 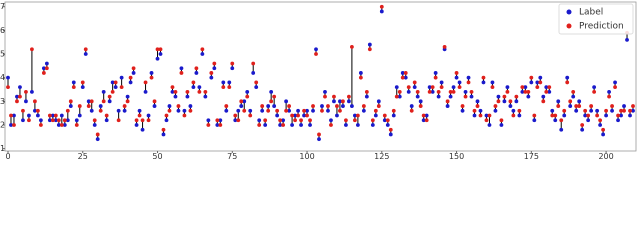 I want to click on y-tick-label: 2, so click(x=2, y=124).